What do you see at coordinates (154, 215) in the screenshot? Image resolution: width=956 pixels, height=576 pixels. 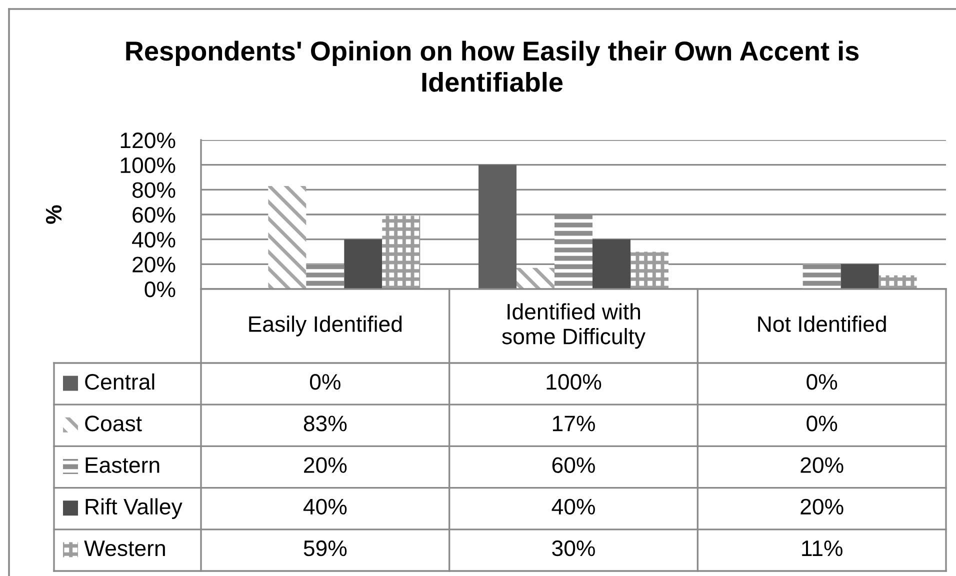 I see `y-tick-label: 60%` at bounding box center [154, 215].